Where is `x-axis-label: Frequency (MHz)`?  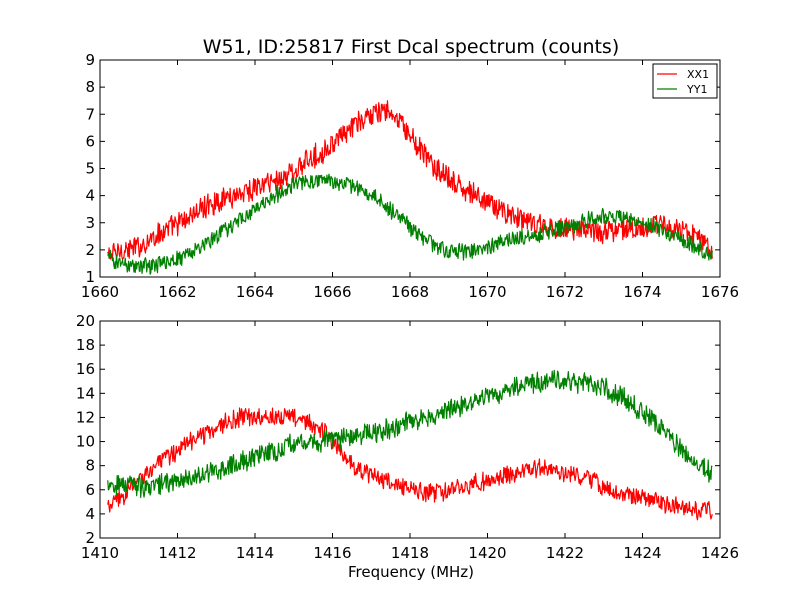 x-axis-label: Frequency (MHz) is located at coordinates (411, 572).